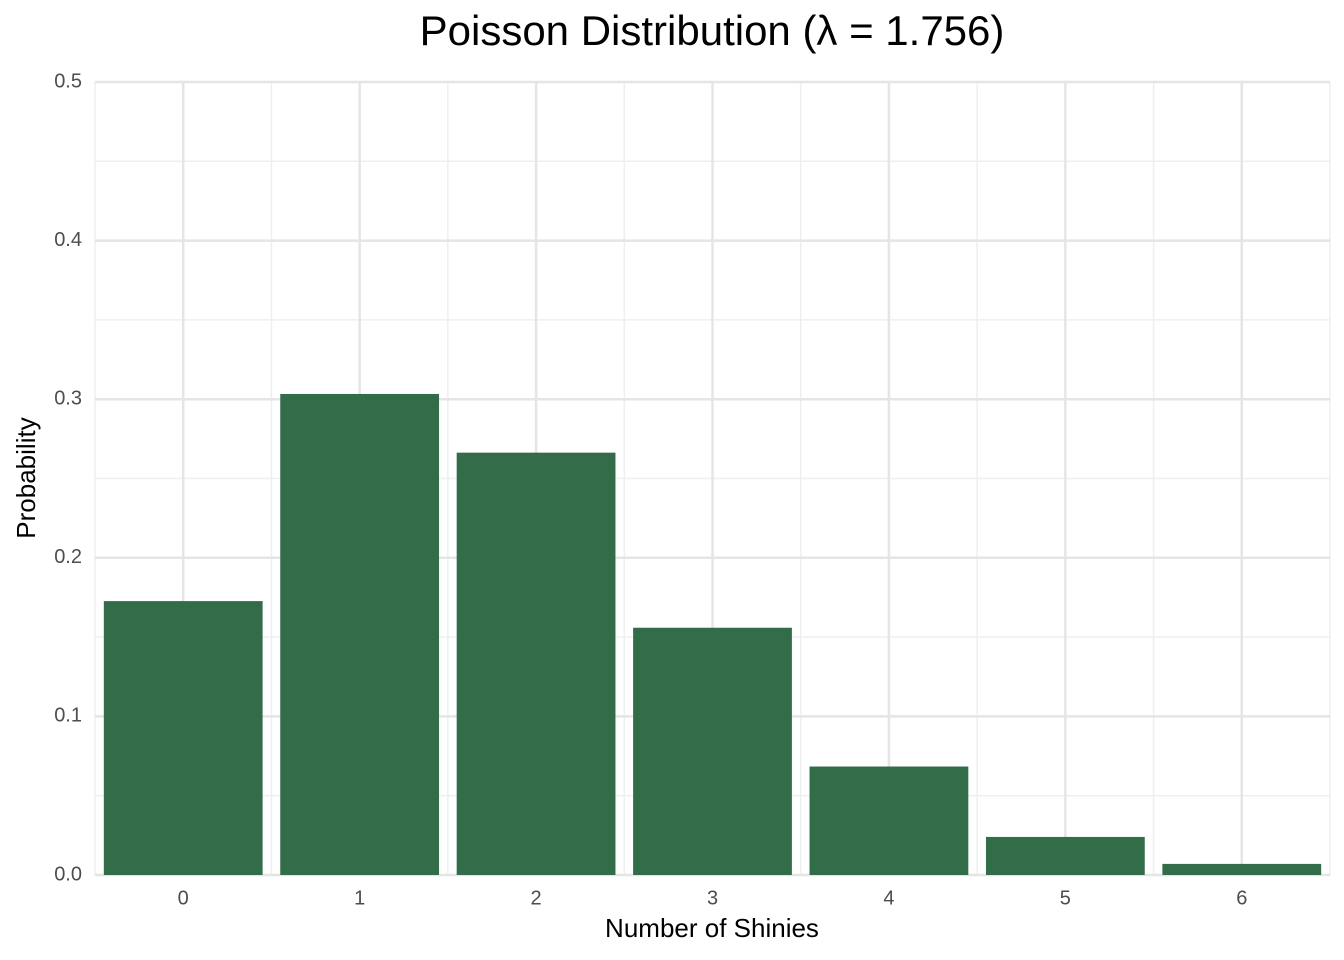 The width and height of the screenshot is (1344, 960). What do you see at coordinates (712, 898) in the screenshot?
I see `x-tick-label: 3` at bounding box center [712, 898].